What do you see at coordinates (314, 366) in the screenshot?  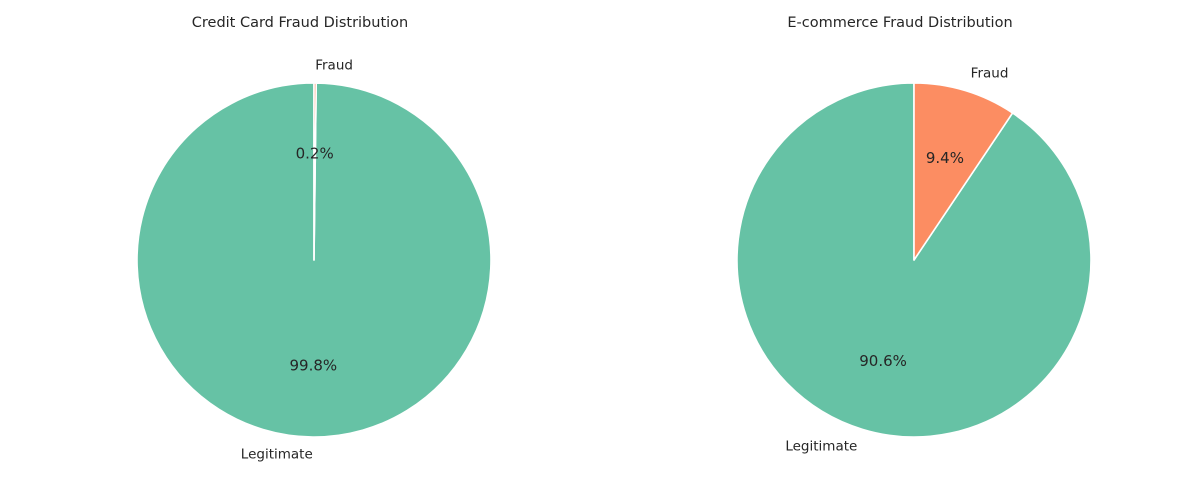 I see `percent-label-legitimate: 99.8%` at bounding box center [314, 366].